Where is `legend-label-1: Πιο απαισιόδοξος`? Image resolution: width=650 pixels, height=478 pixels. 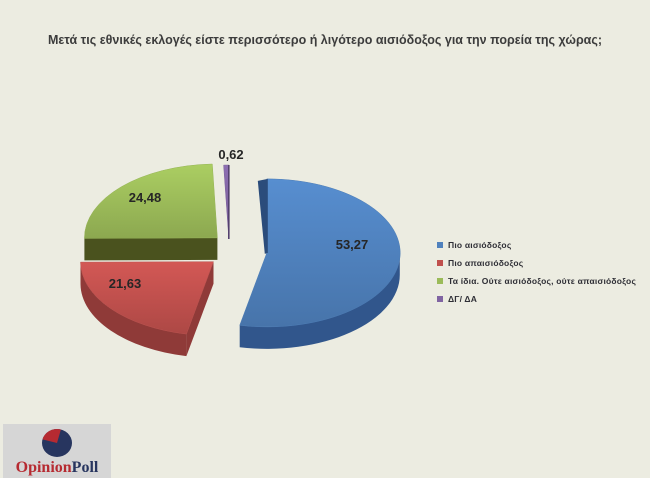 legend-label-1: Πιο απαισιόδοξος is located at coordinates (486, 263).